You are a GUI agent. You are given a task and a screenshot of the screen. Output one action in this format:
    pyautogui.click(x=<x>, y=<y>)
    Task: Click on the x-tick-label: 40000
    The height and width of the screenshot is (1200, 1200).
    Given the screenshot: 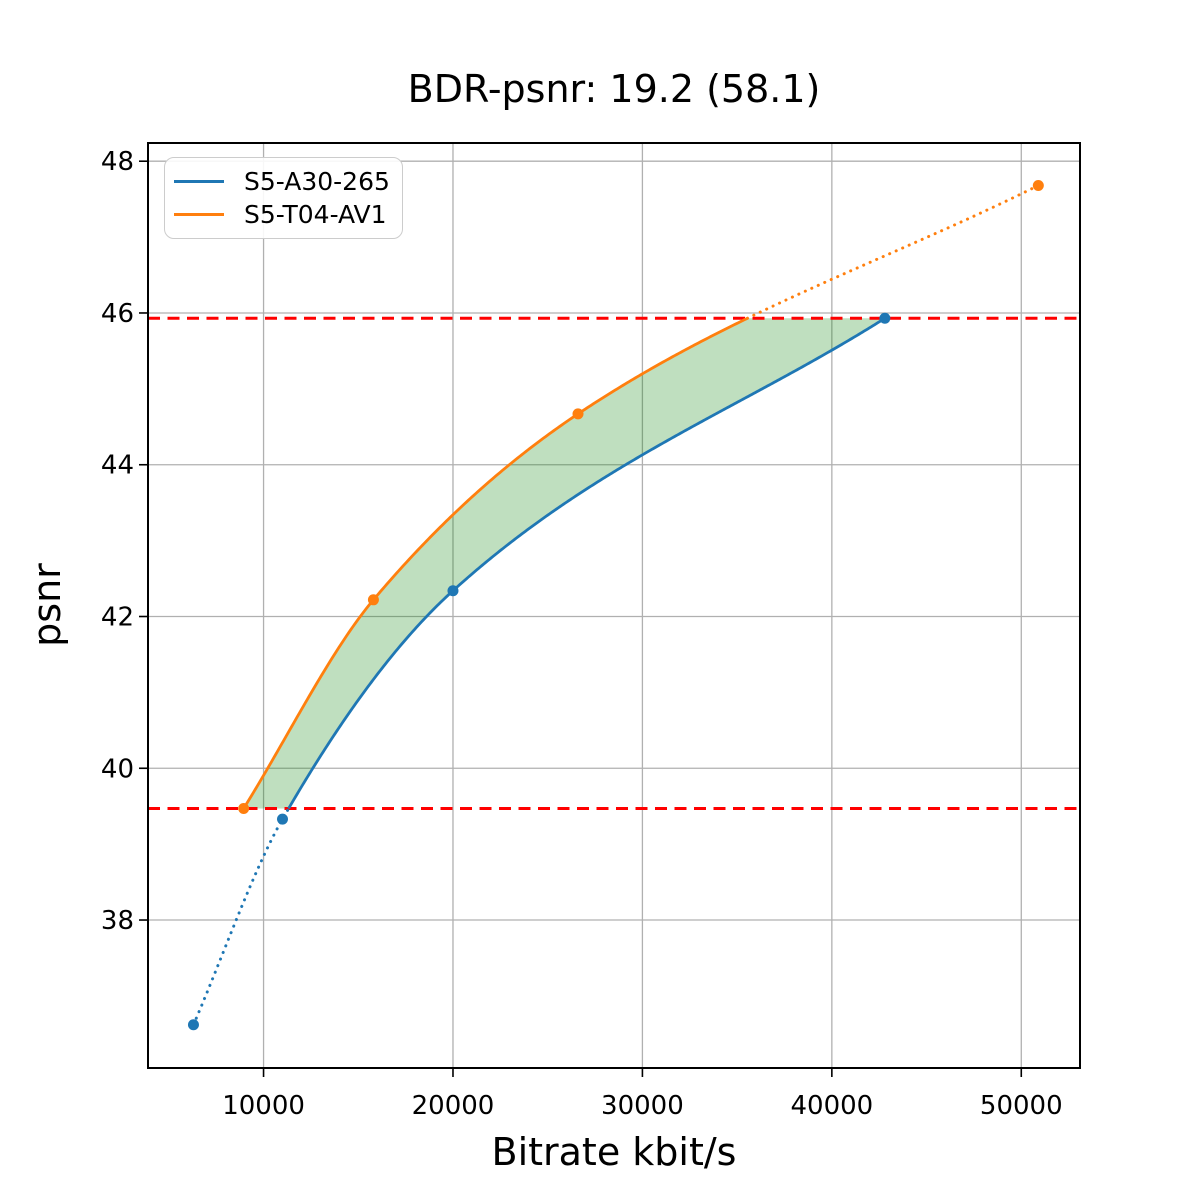 What is the action you would take?
    pyautogui.click(x=831, y=1106)
    